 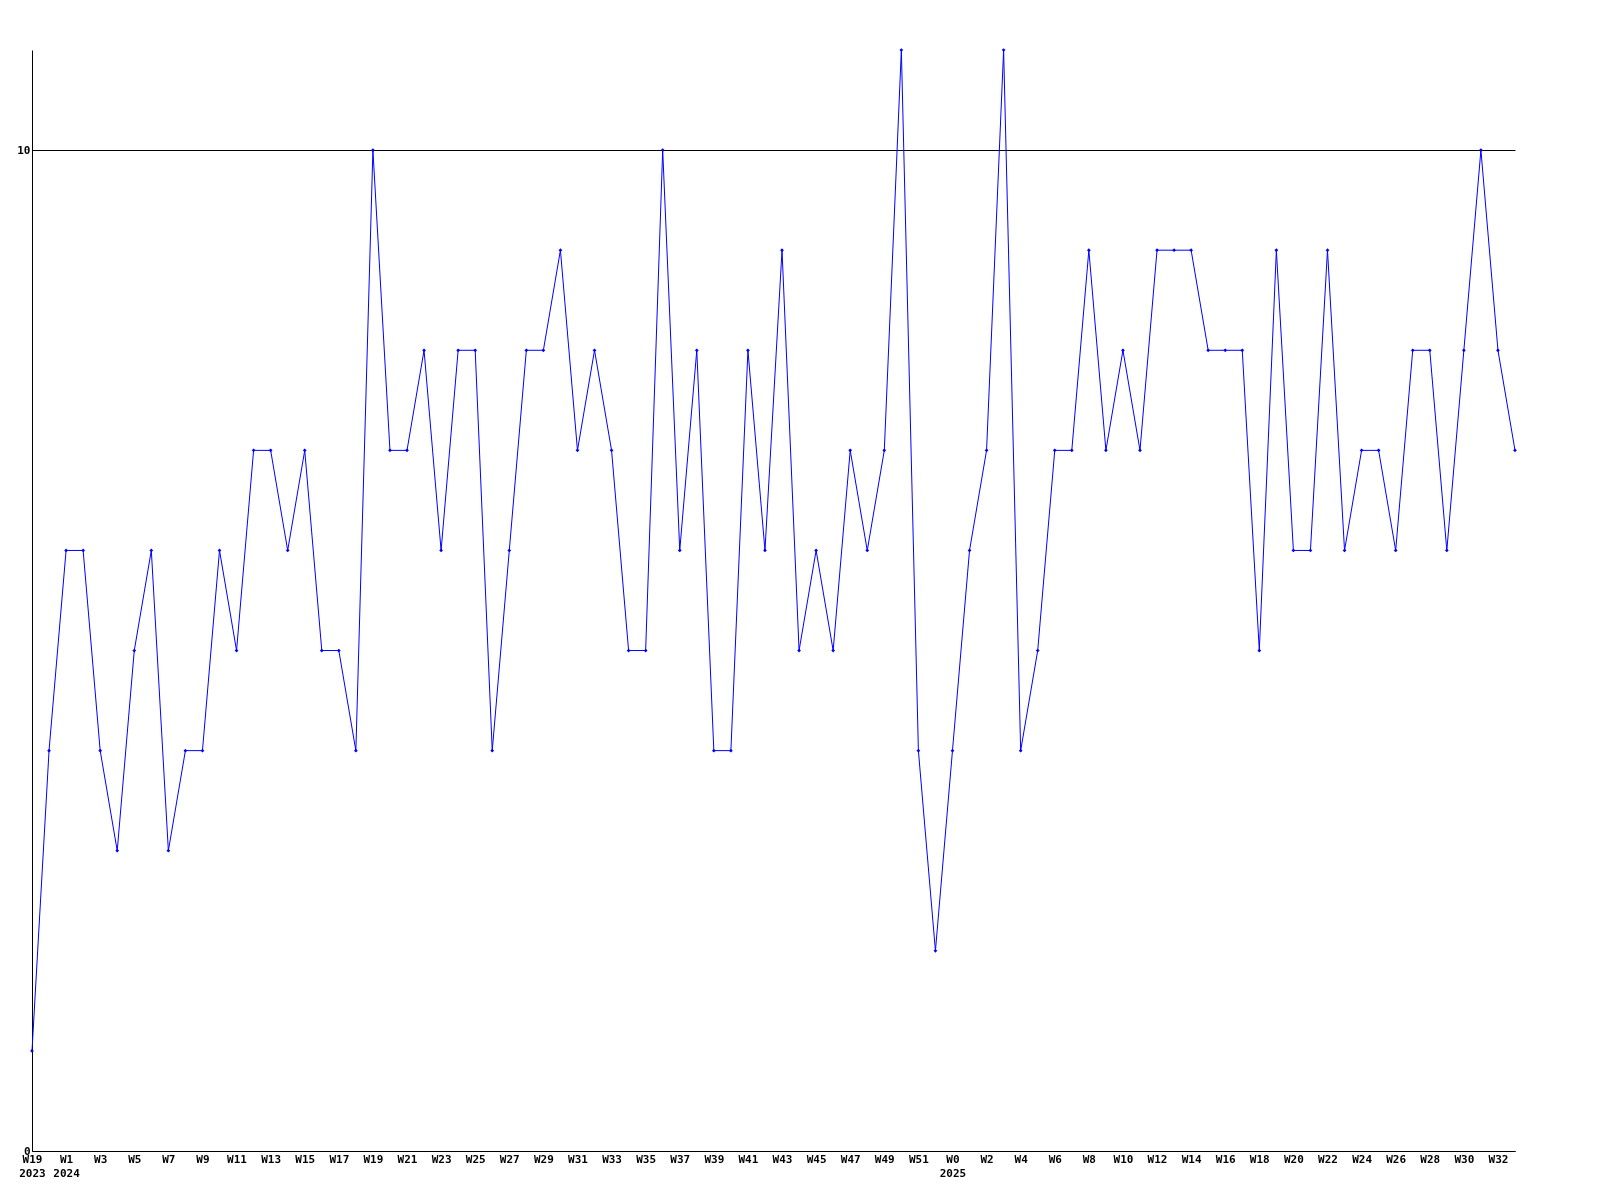 What do you see at coordinates (1498, 1159) in the screenshot?
I see `x-tick-label: W32` at bounding box center [1498, 1159].